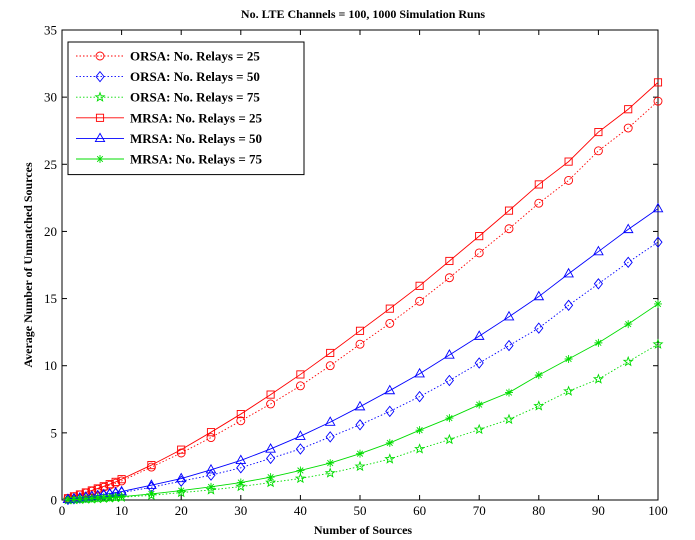 This screenshot has width=695, height=540. I want to click on y-tick-label-5: 25, so click(50, 164).